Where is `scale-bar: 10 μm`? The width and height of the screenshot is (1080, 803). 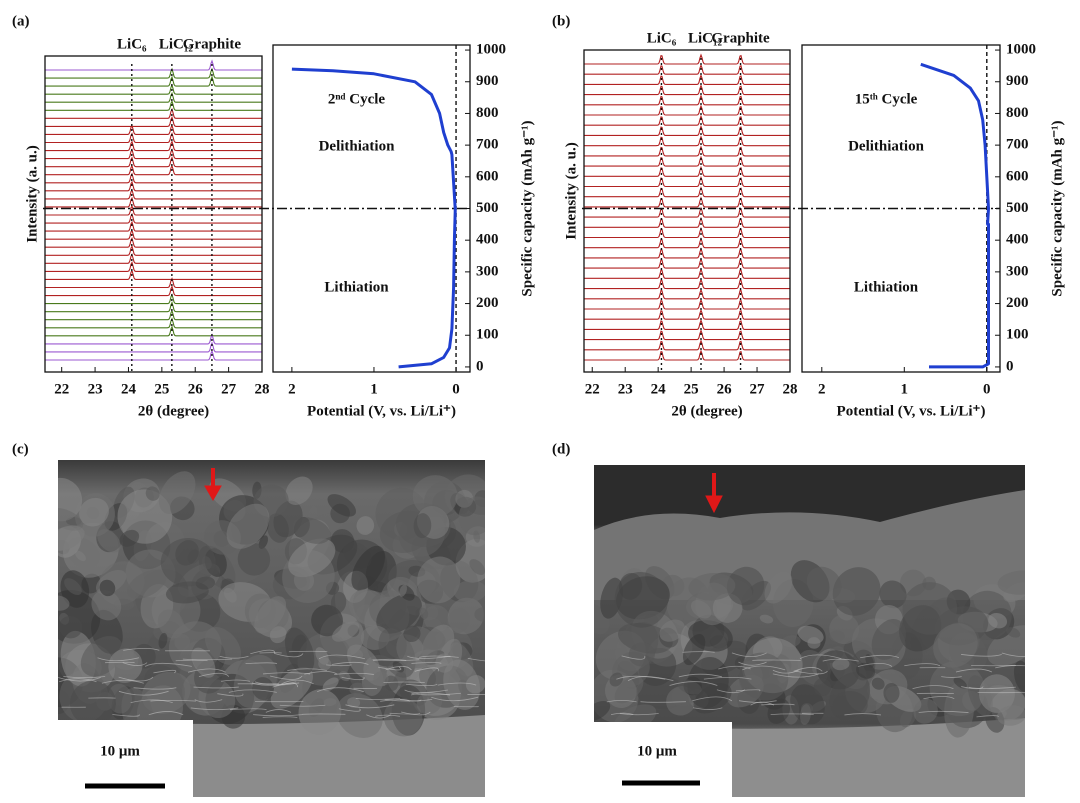 scale-bar: 10 μm is located at coordinates (125, 758).